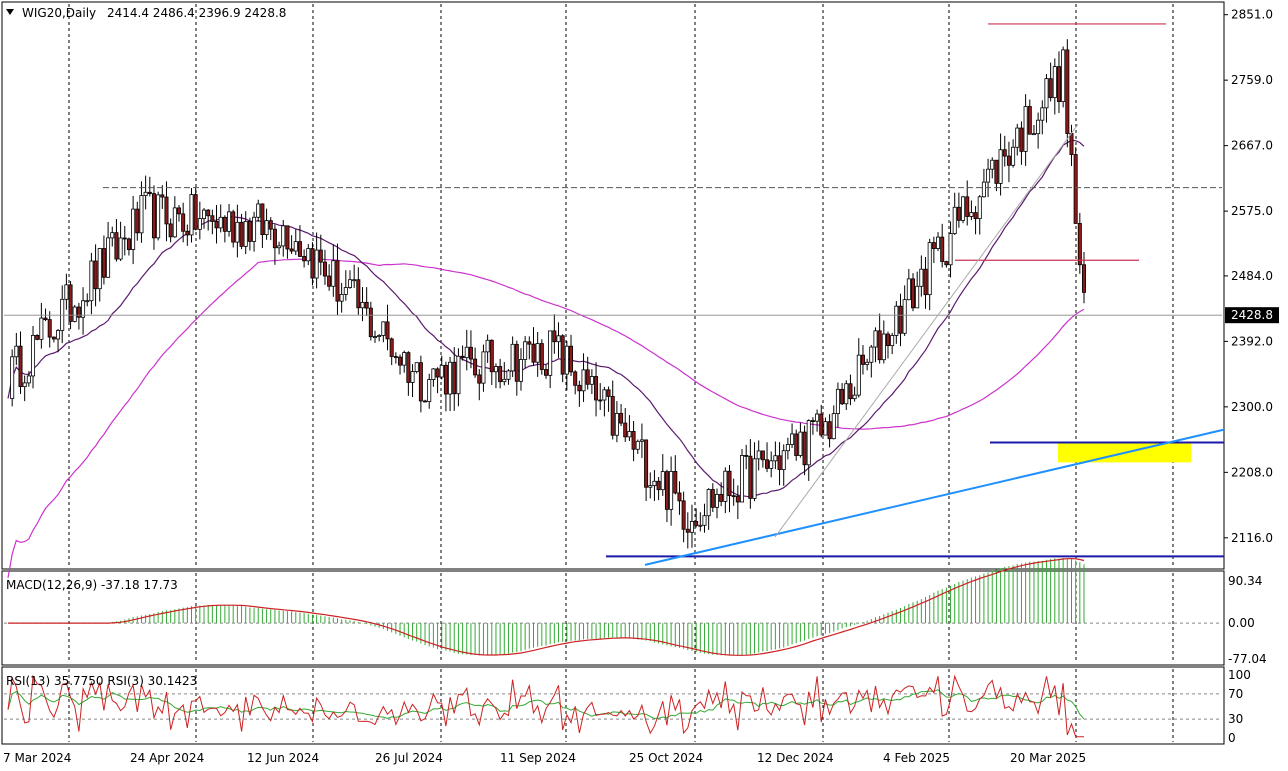 The width and height of the screenshot is (1288, 771). Describe the element at coordinates (1252, 315) in the screenshot. I see `current-price-label: 2428.8` at that location.